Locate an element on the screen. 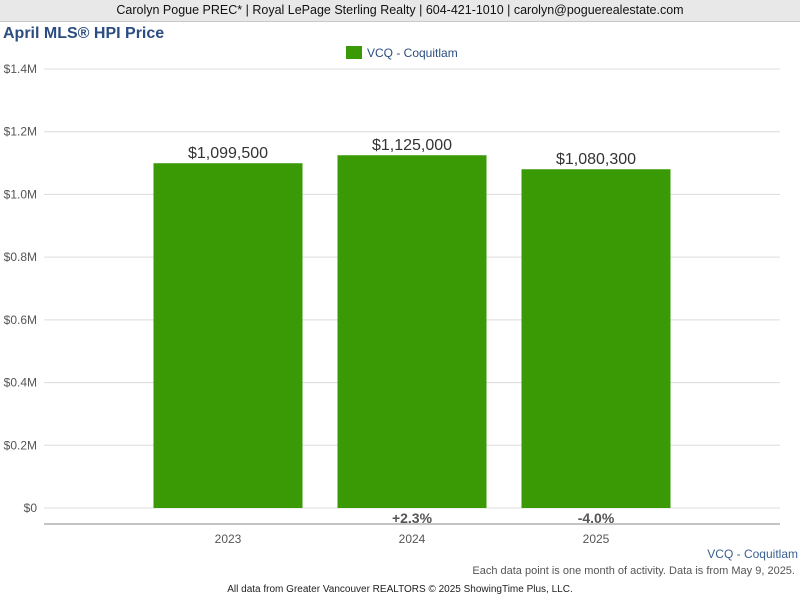 The image size is (800, 600). change-label: +2.3% is located at coordinates (412, 518).